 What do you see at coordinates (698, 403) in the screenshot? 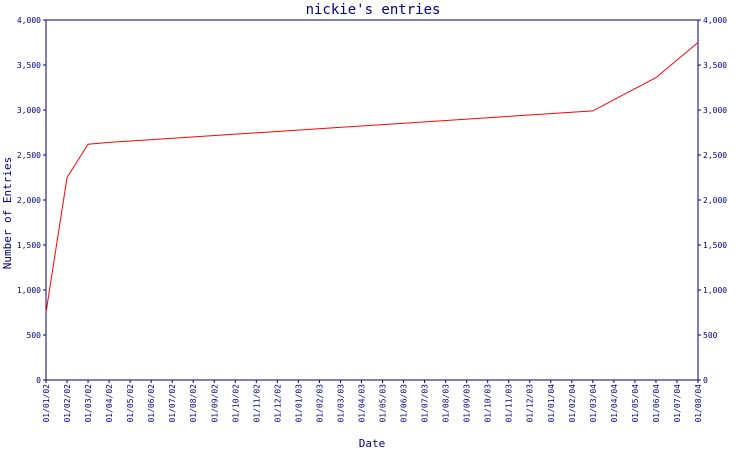
I see `x-tick-label: 01/08/04` at bounding box center [698, 403].